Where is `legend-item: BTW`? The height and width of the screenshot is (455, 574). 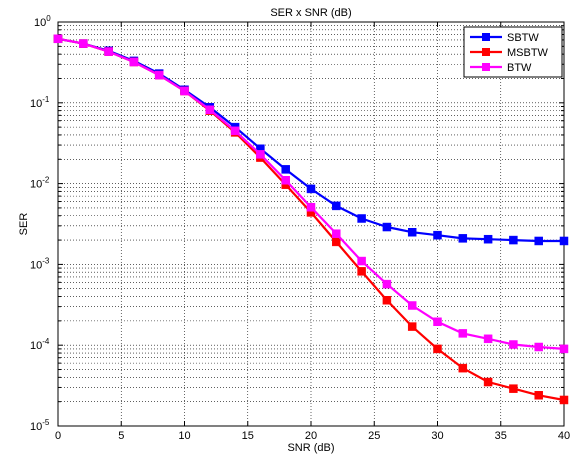
legend-item: BTW is located at coordinates (501, 68).